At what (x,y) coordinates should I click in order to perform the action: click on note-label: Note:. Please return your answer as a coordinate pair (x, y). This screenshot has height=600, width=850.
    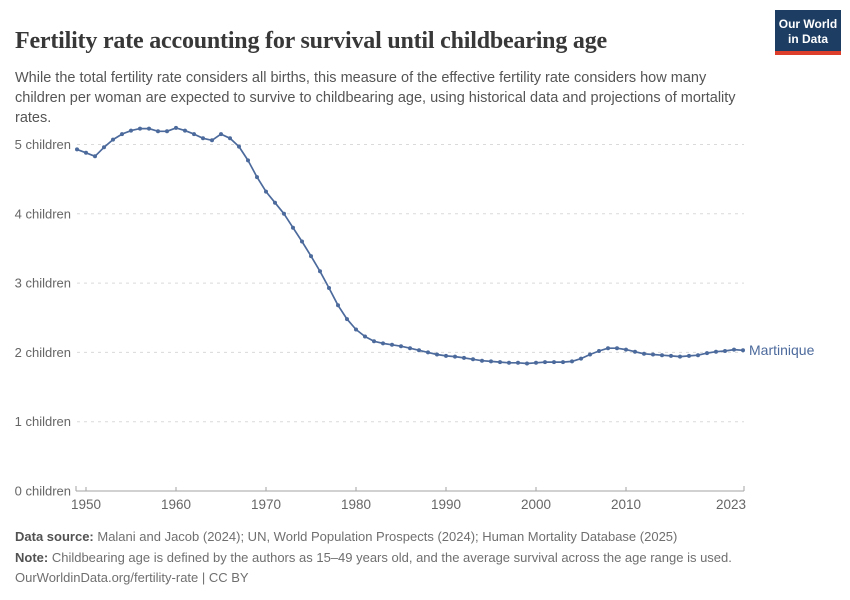
    Looking at the image, I should click on (32, 557).